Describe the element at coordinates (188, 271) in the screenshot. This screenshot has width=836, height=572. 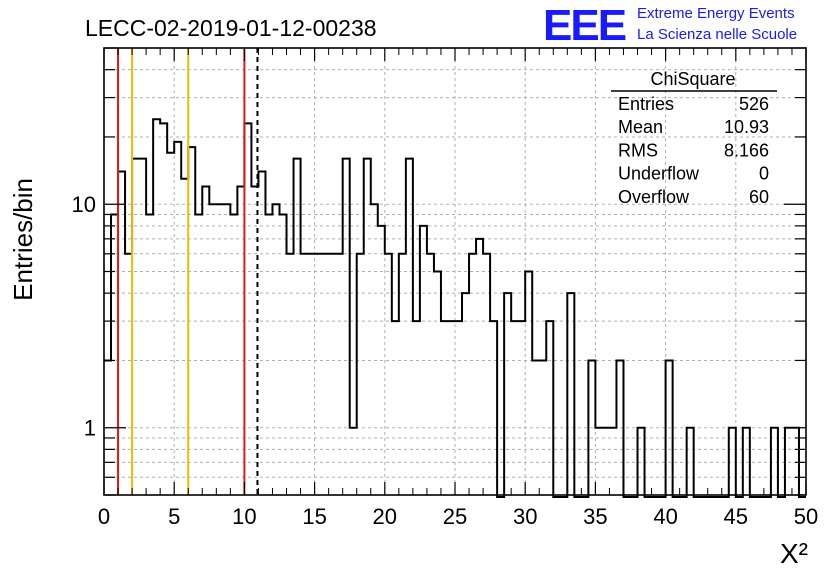
I see `vertical-lines` at that location.